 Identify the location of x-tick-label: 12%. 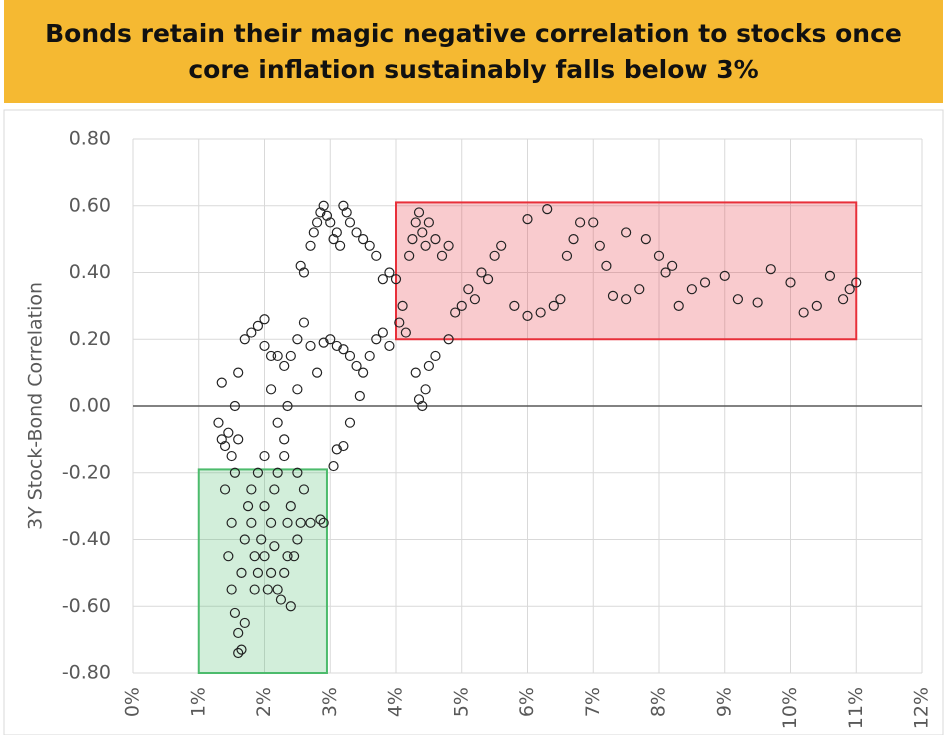
(922, 708).